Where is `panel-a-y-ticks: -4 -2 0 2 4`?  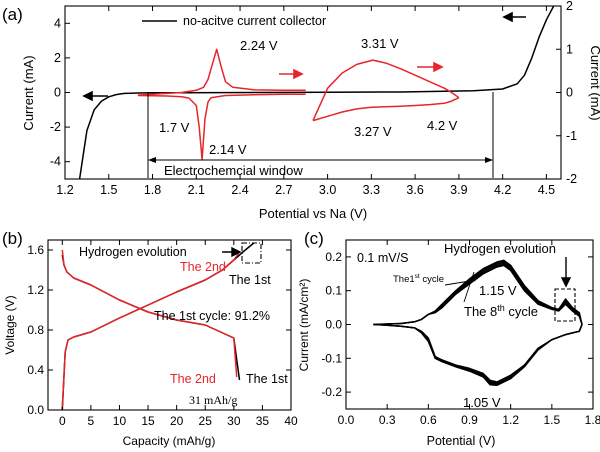 panel-a-y-ticks: -4 -2 0 2 4 is located at coordinates (60, 92).